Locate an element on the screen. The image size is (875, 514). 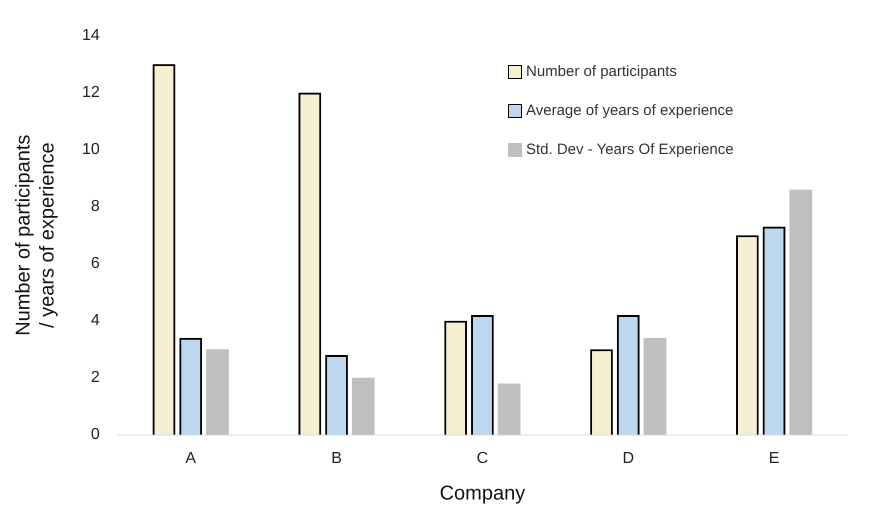
y-tick-label: 10 is located at coordinates (91, 149).